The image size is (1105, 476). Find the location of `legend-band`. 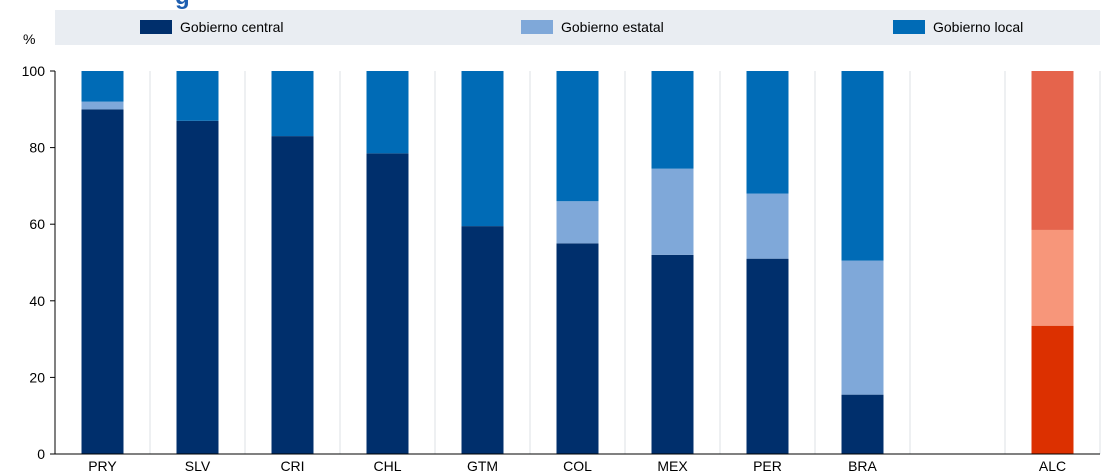

legend-band is located at coordinates (577, 27).